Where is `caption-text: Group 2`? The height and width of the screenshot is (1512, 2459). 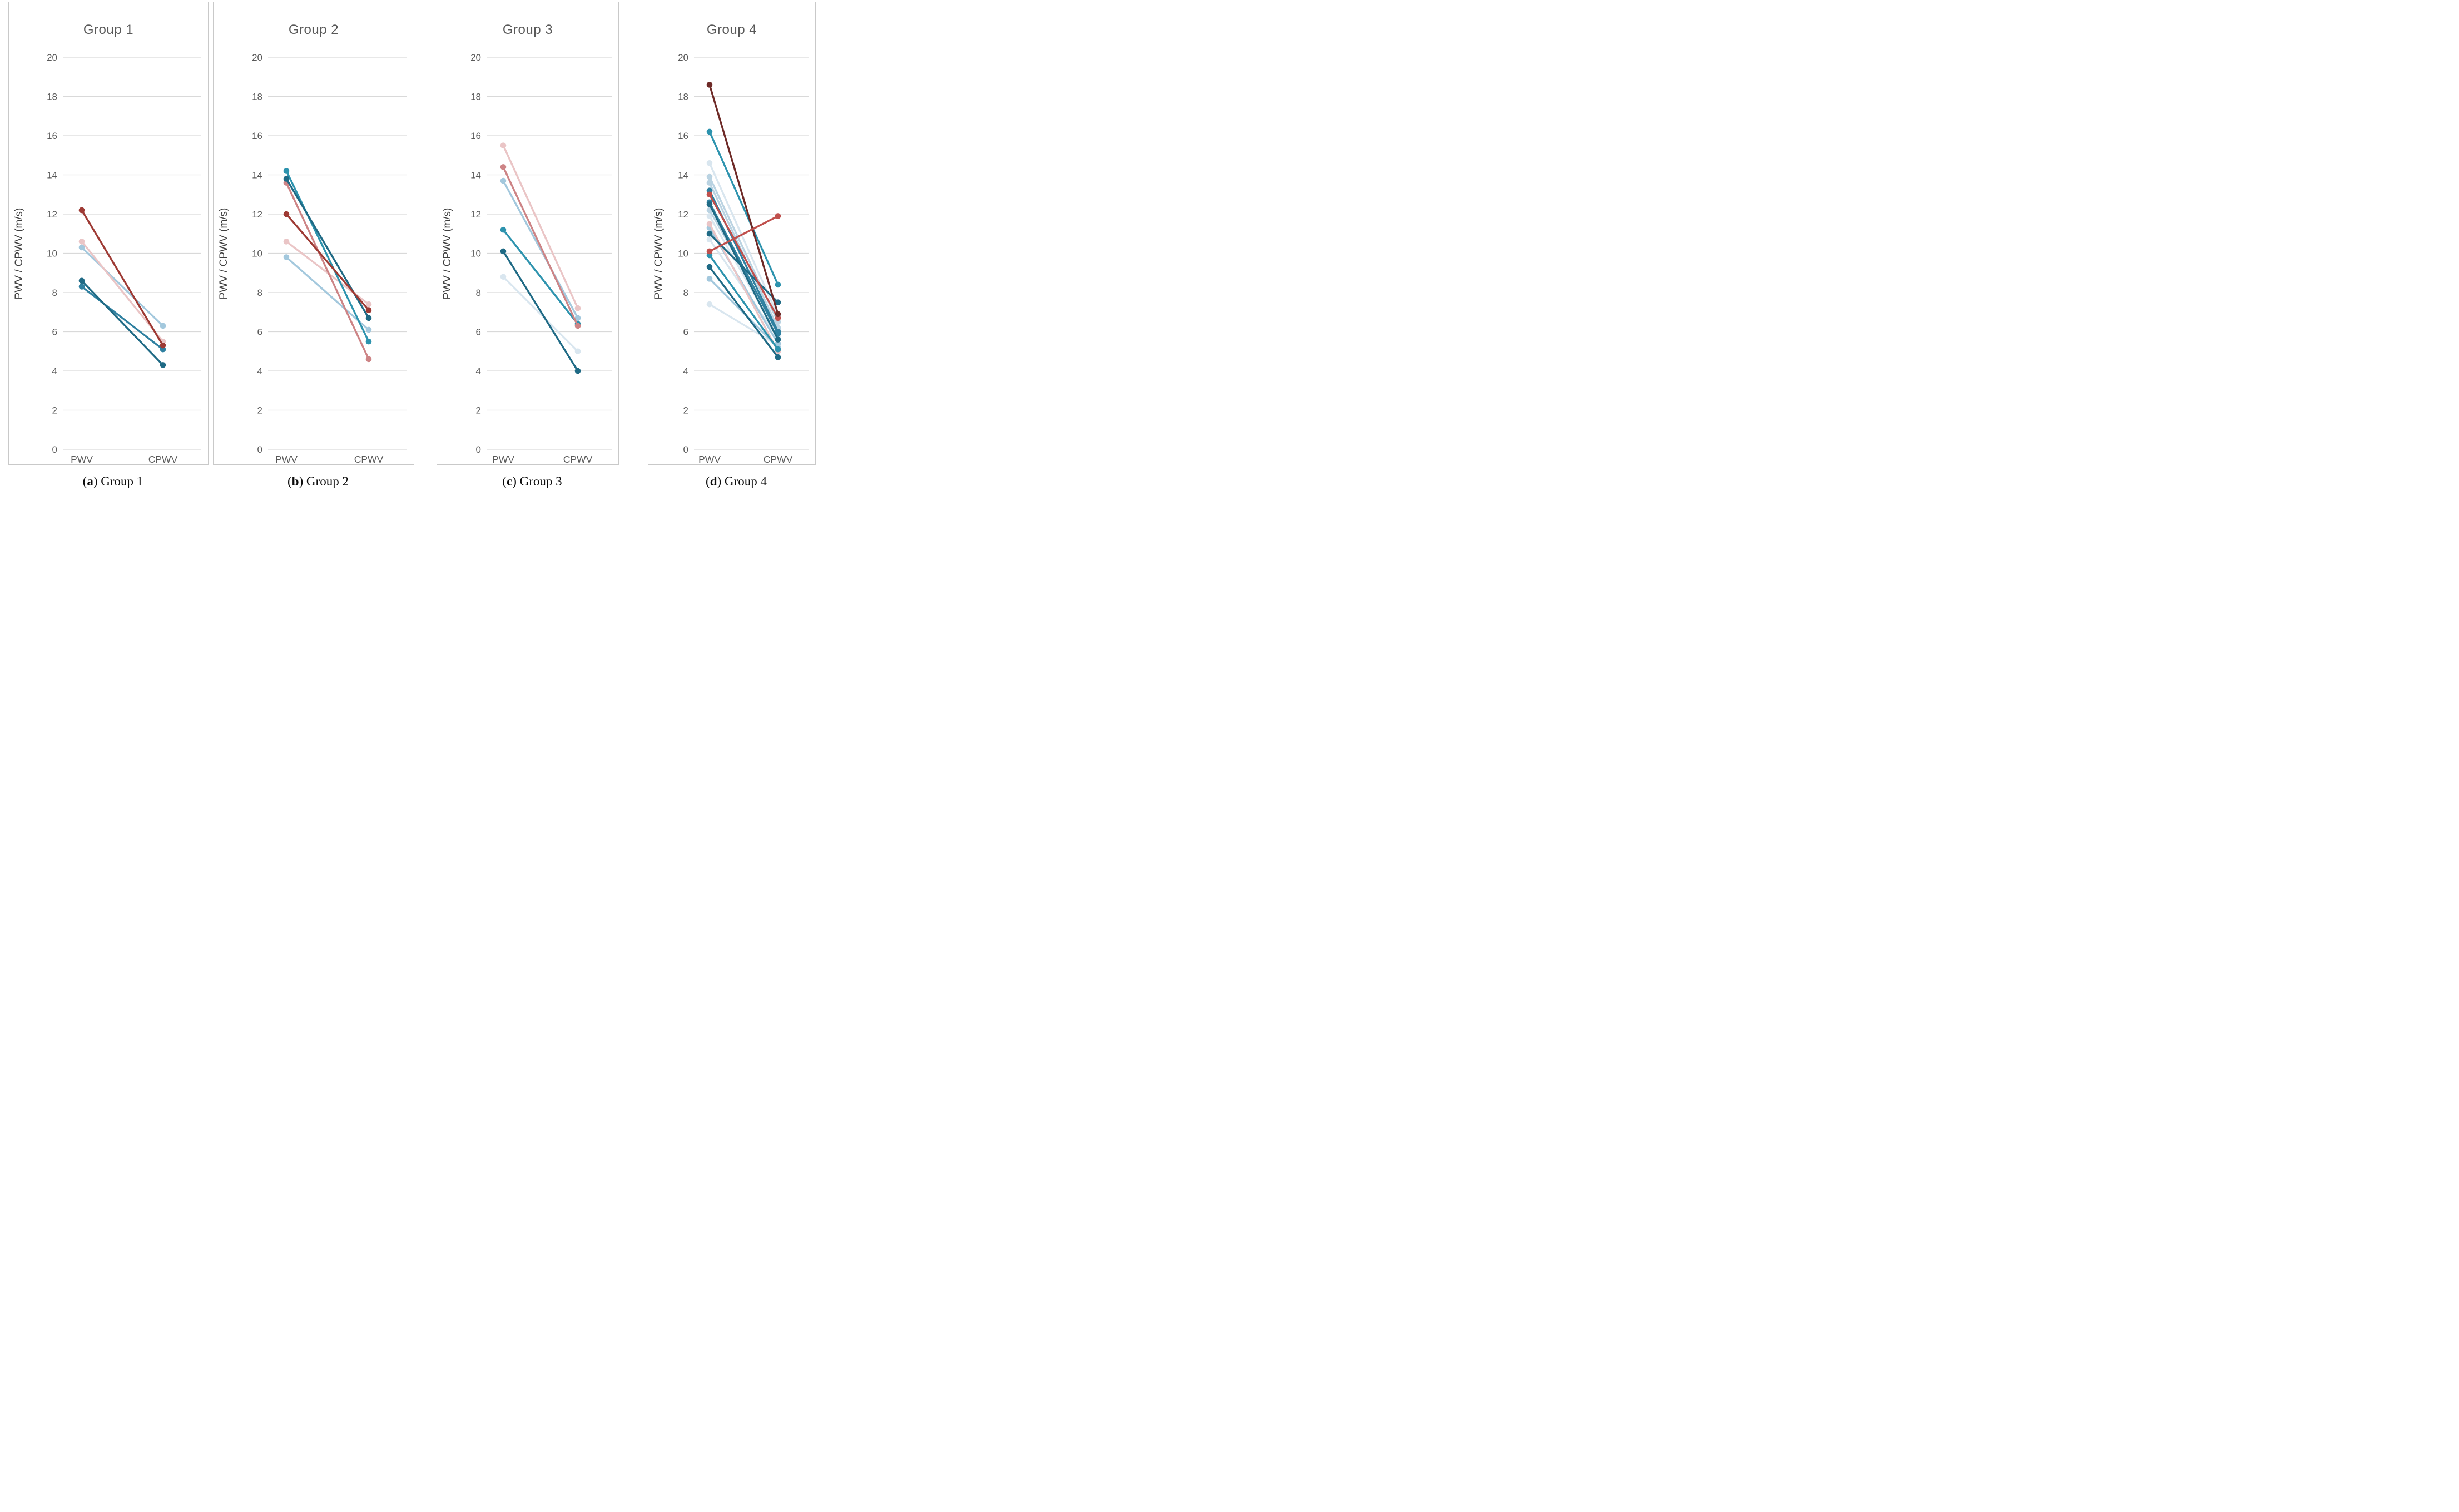
caption-text: Group 2 is located at coordinates (326, 481).